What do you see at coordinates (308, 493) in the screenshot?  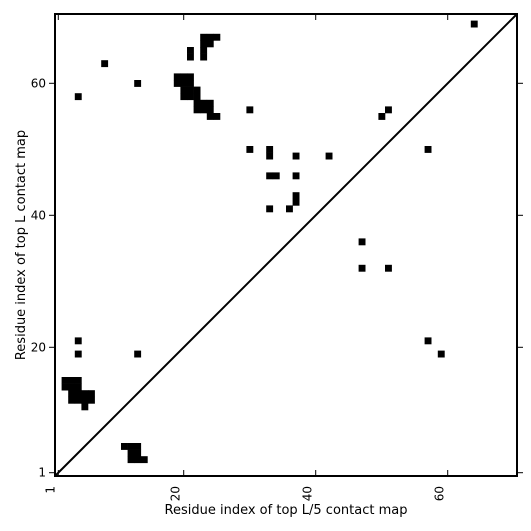 I see `x-tick-label: 40` at bounding box center [308, 493].